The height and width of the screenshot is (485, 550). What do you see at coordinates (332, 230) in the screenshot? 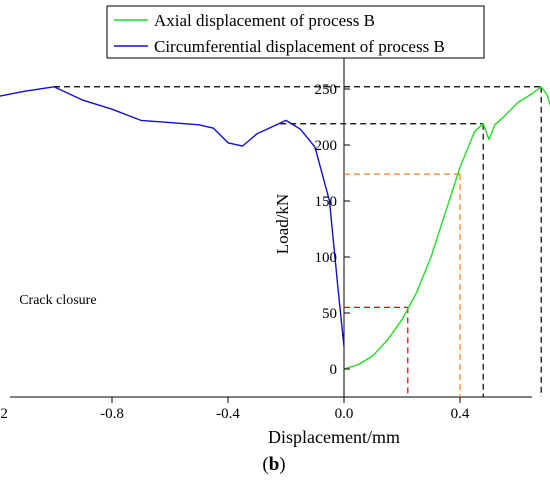
I see `y-axis-ticks: 0 50 100 150 200 250` at bounding box center [332, 230].